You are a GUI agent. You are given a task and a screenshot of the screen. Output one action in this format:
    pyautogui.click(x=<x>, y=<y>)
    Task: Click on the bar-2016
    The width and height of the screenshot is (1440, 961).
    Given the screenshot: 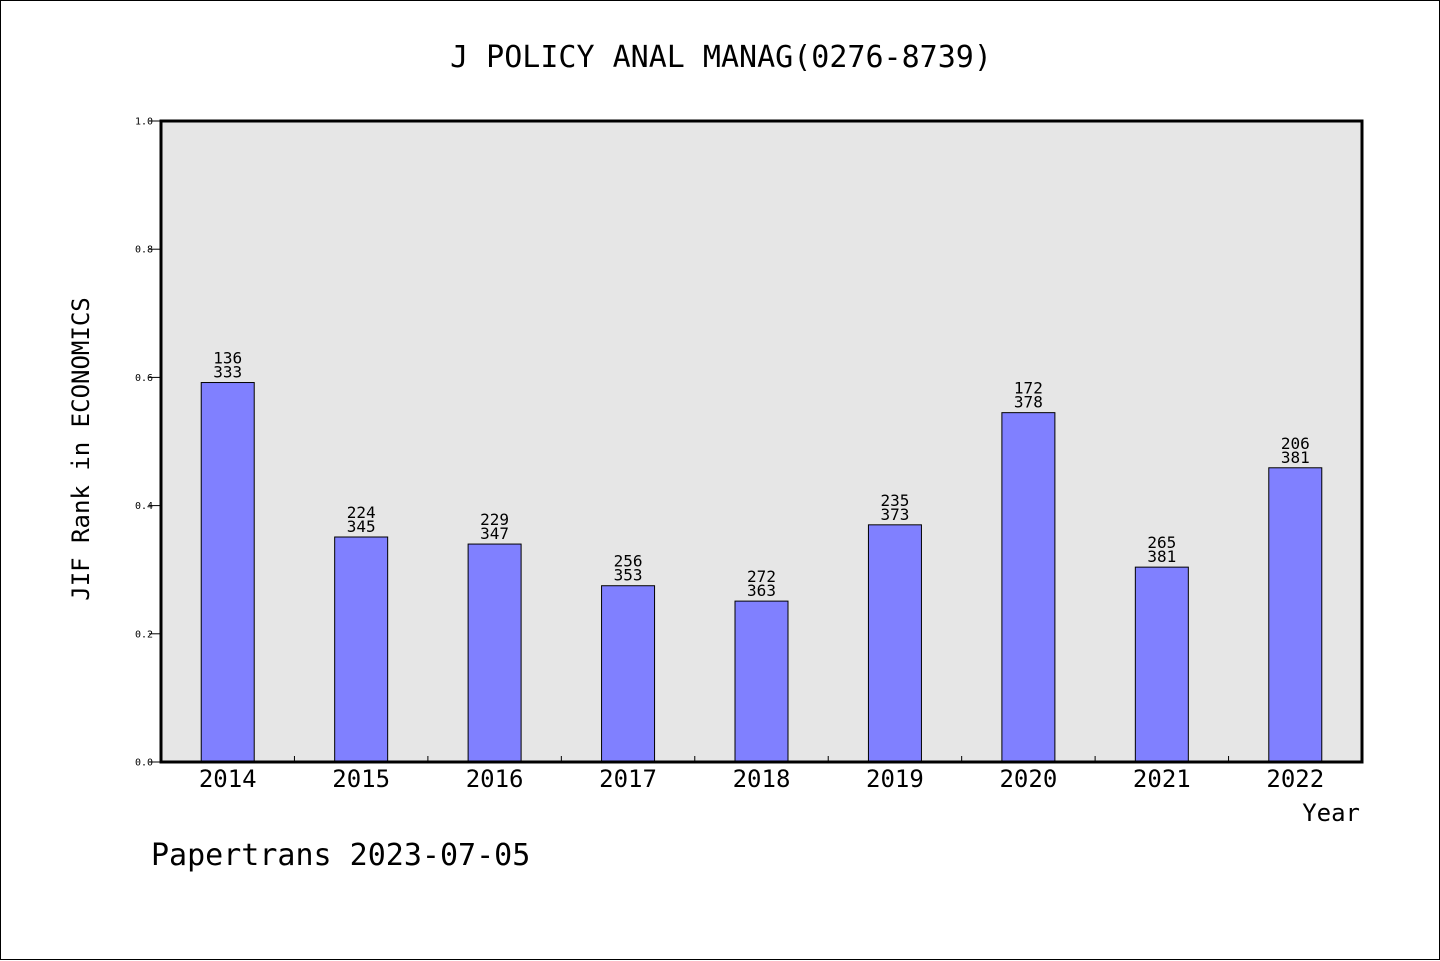 What is the action you would take?
    pyautogui.click(x=494, y=653)
    